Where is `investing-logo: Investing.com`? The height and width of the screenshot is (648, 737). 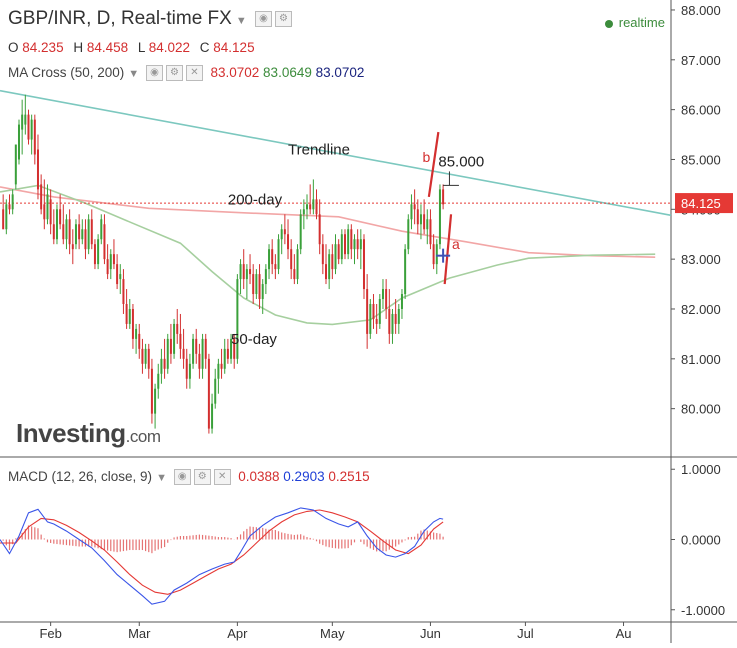
investing-logo: Investing.com is located at coordinates (88, 433).